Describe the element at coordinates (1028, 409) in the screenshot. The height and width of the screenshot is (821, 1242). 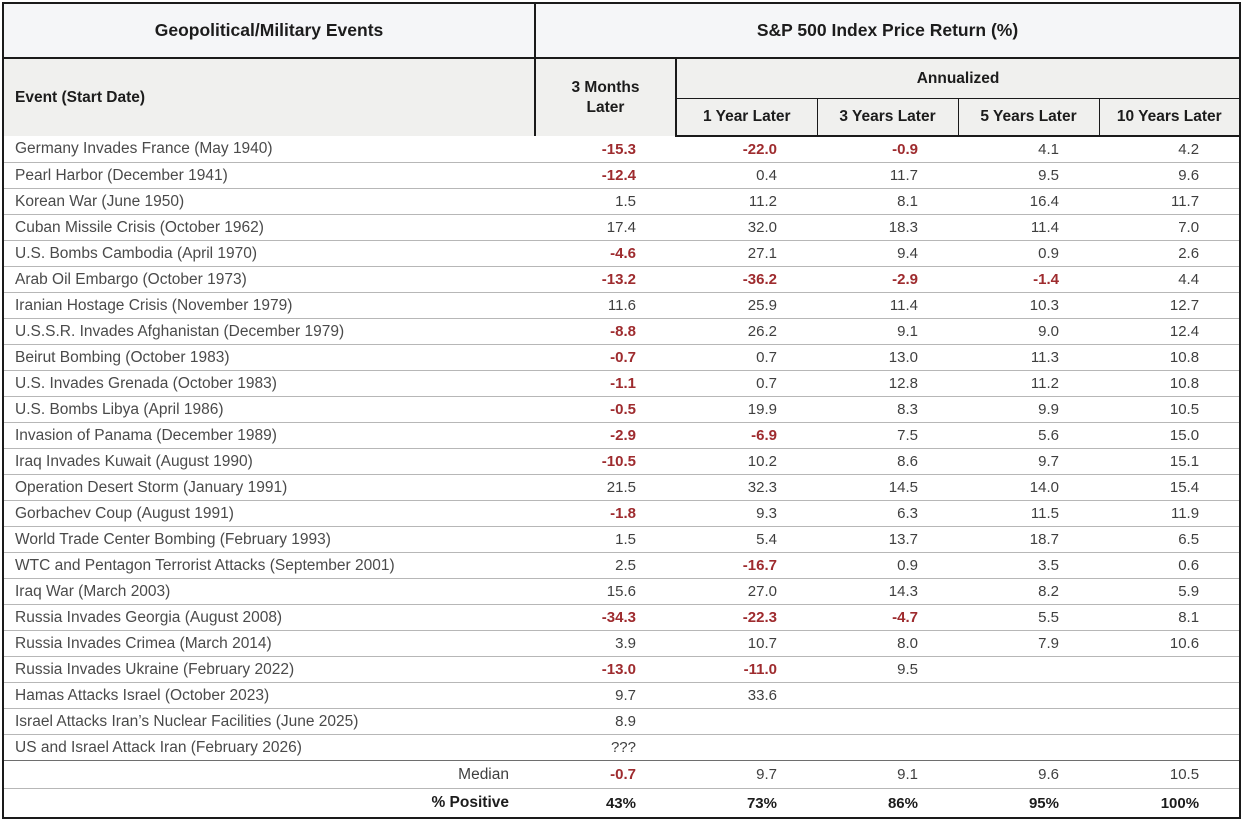
I see `return-5-years: 9.9` at that location.